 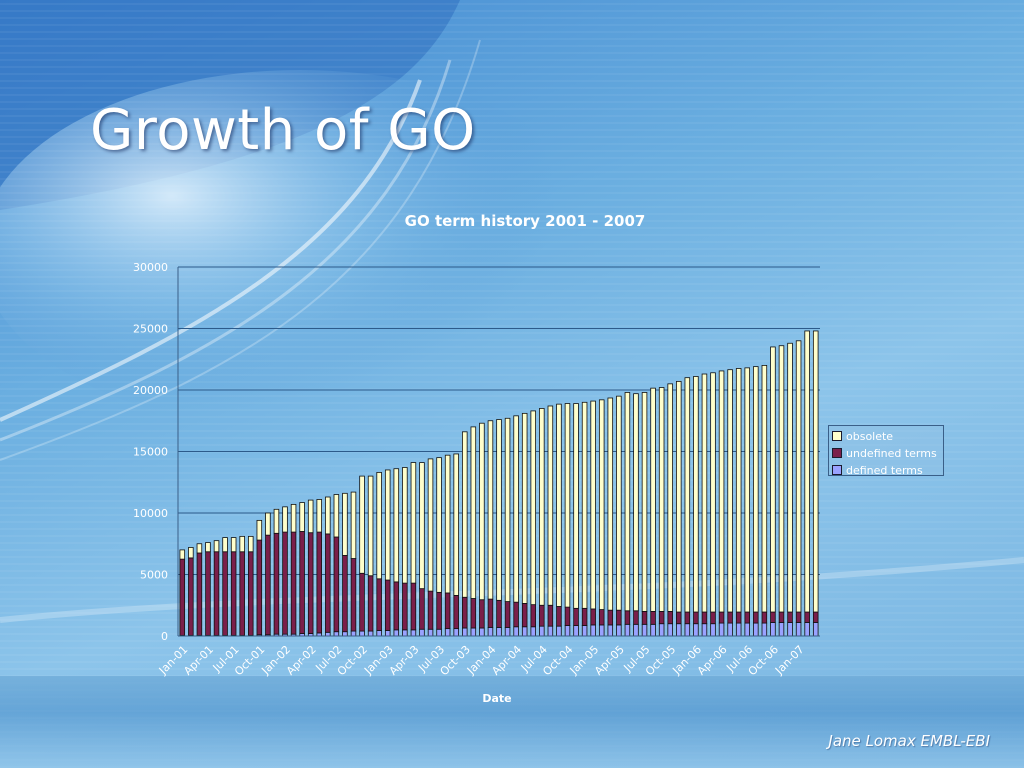 I want to click on legend-label-obsolete: obsolete, so click(x=870, y=436).